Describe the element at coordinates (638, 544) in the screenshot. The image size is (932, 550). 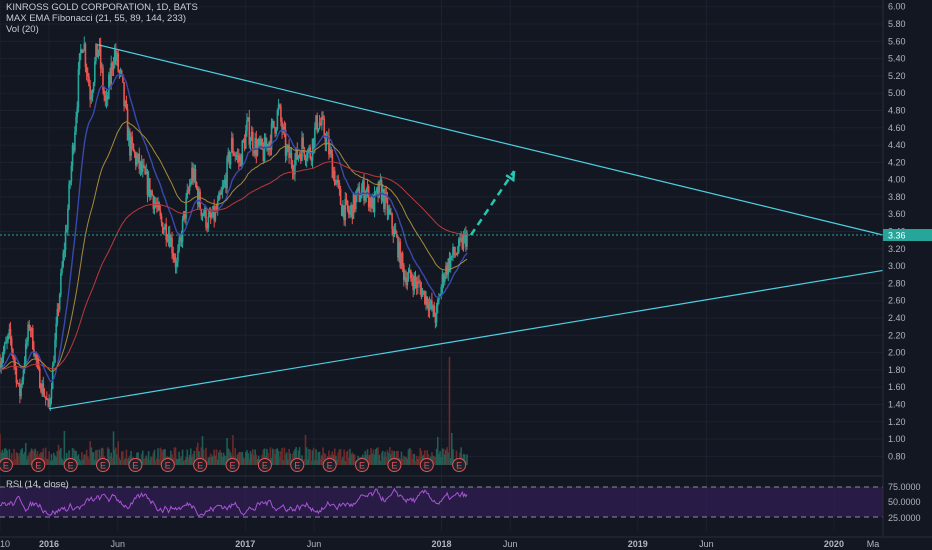
I see `x-tick-label: 2019` at that location.